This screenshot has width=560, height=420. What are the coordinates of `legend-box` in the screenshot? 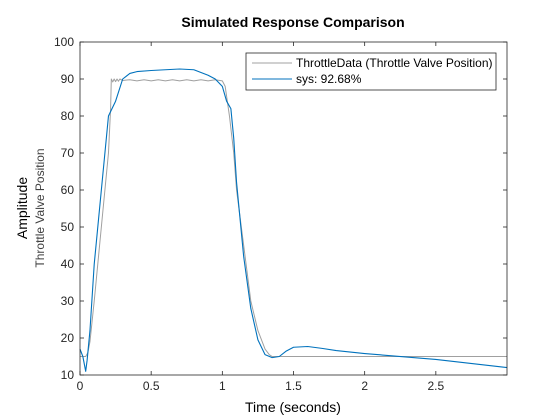 It's located at (371, 71).